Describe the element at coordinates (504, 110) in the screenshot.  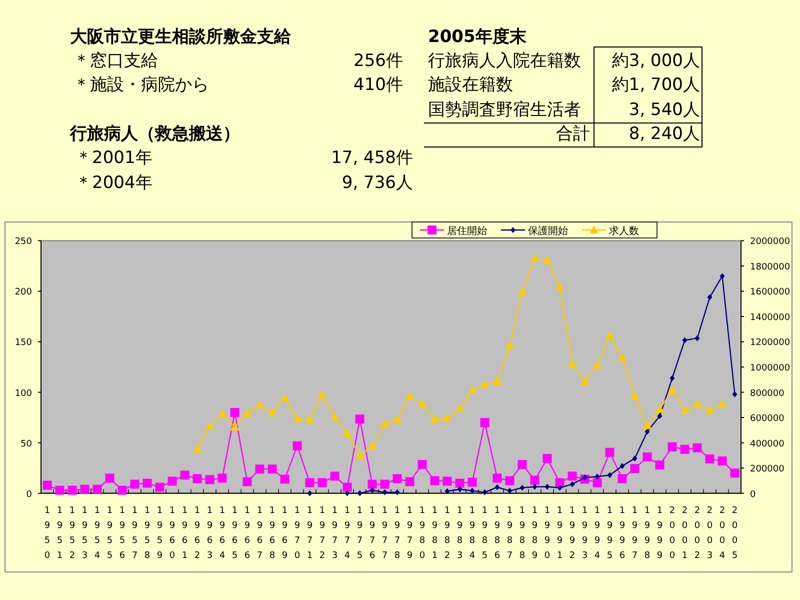
I see `text: 国勢調査野宿生活者` at that location.